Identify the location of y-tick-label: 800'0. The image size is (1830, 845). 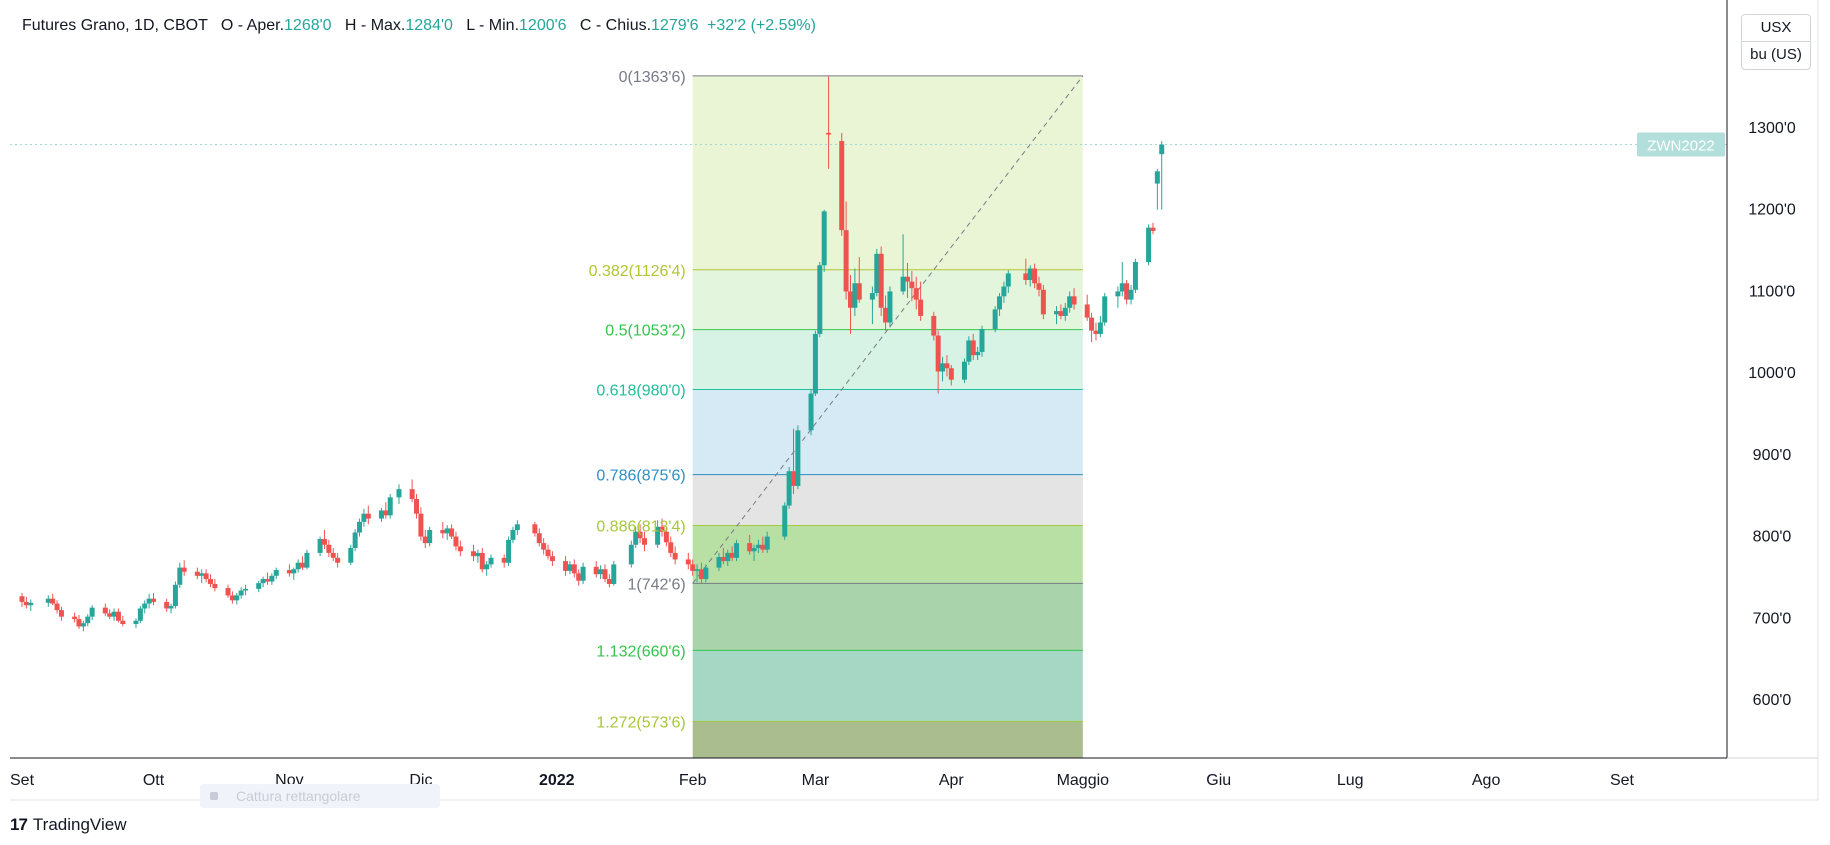
(1772, 537).